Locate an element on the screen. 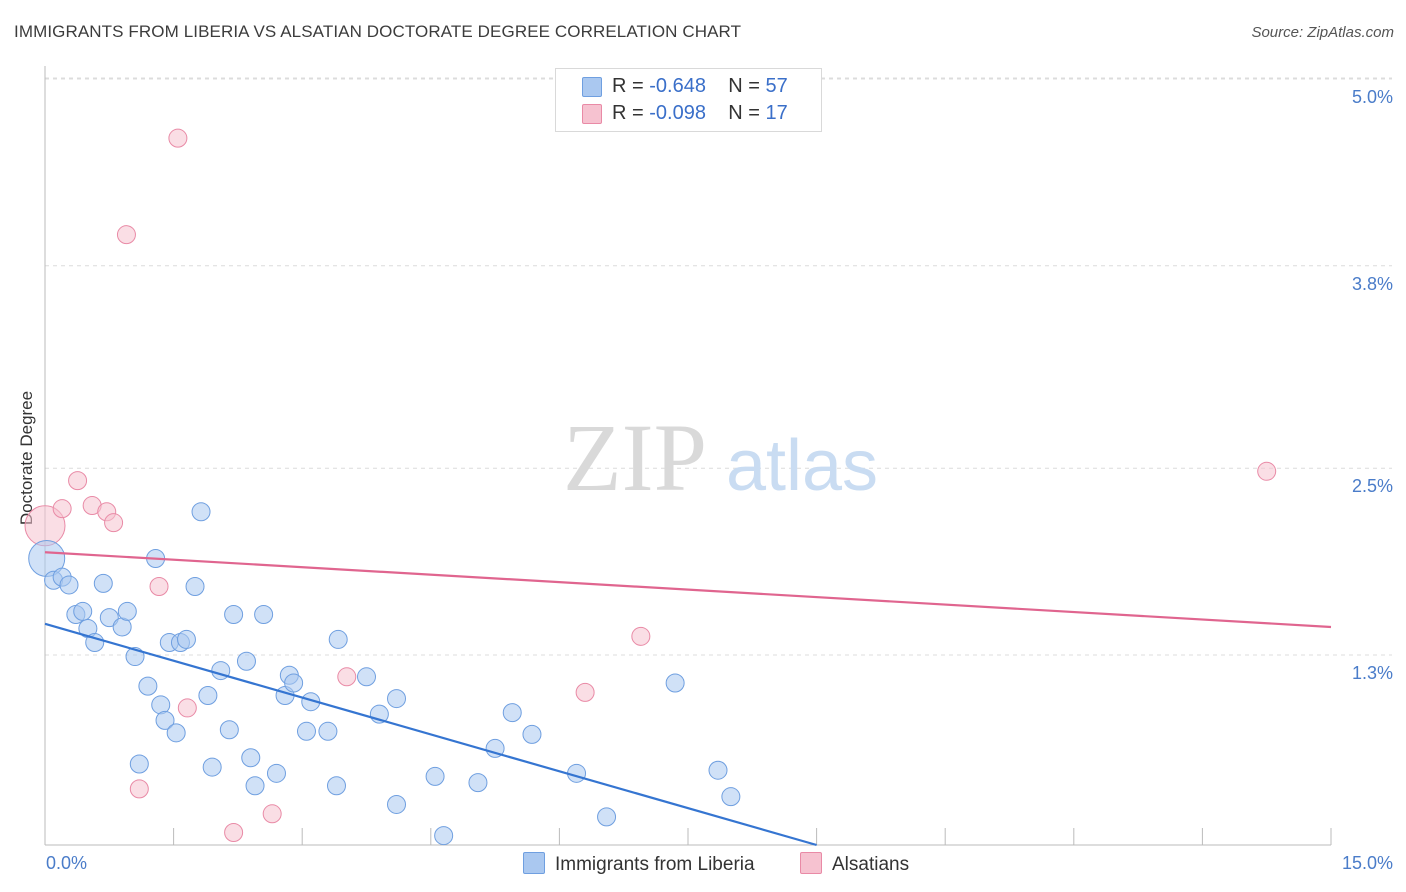 This screenshot has width=1406, height=892. bottom-legend-label: Alsatians is located at coordinates (871, 864).